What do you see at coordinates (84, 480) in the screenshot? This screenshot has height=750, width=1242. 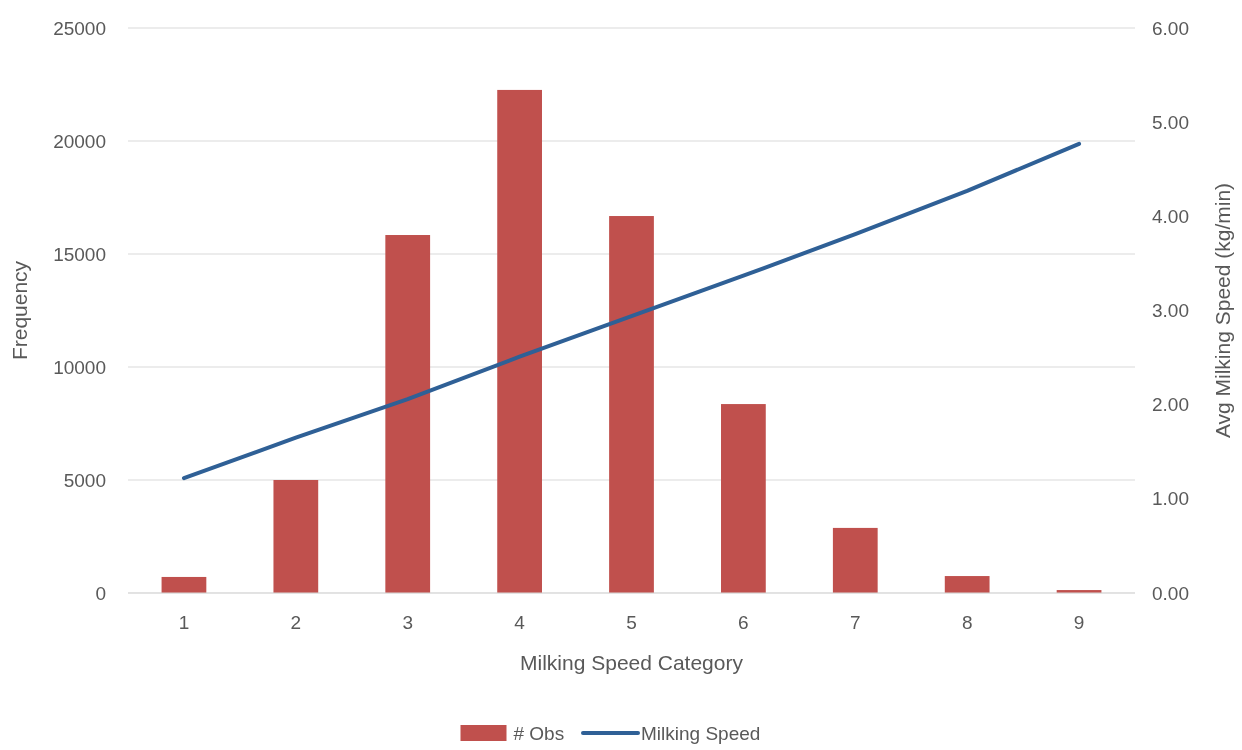 I see `y-tick-label: 5000` at bounding box center [84, 480].